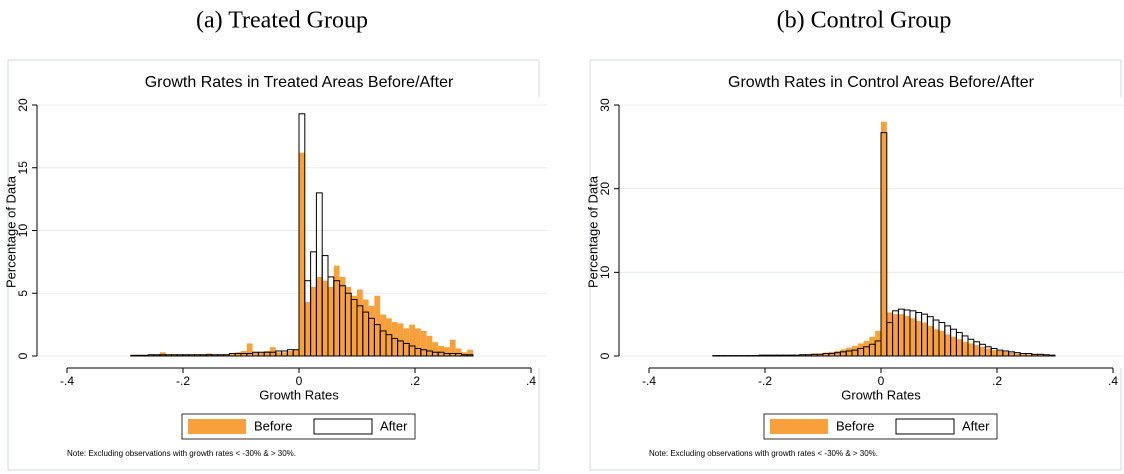 The width and height of the screenshot is (1124, 474). What do you see at coordinates (881, 381) in the screenshot?
I see `x-tick-label: 0` at bounding box center [881, 381].